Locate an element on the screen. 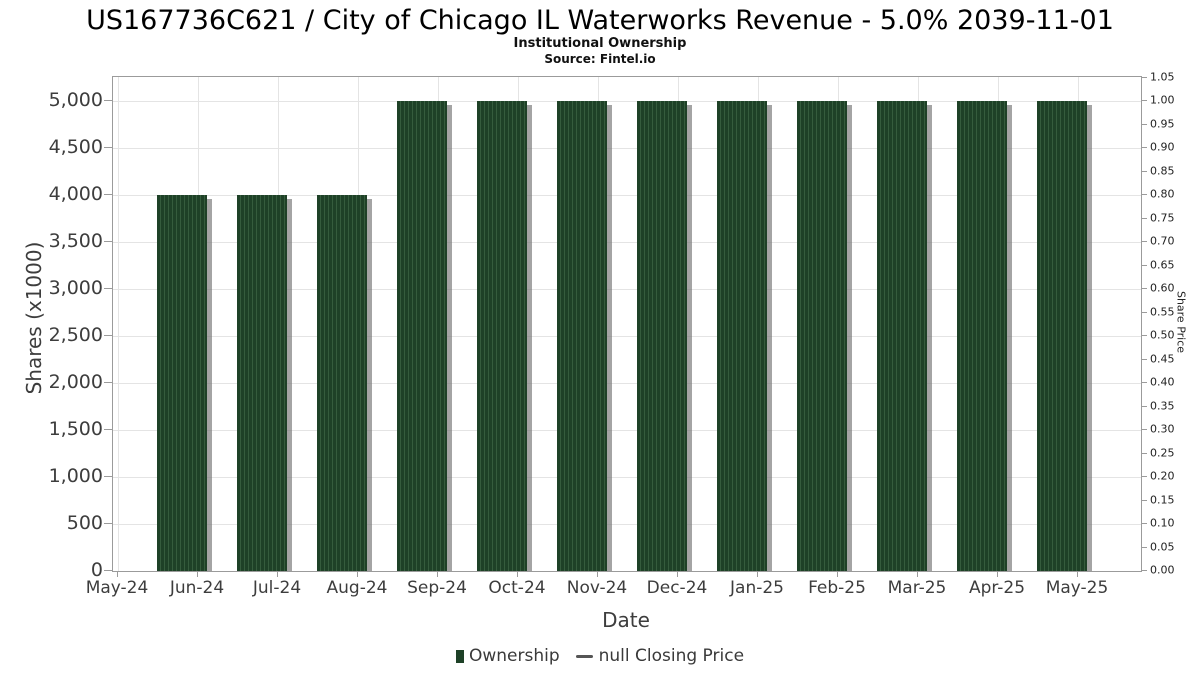 The height and width of the screenshot is (675, 1200). y-axis-right-tick-label: 0.75 is located at coordinates (1162, 217).